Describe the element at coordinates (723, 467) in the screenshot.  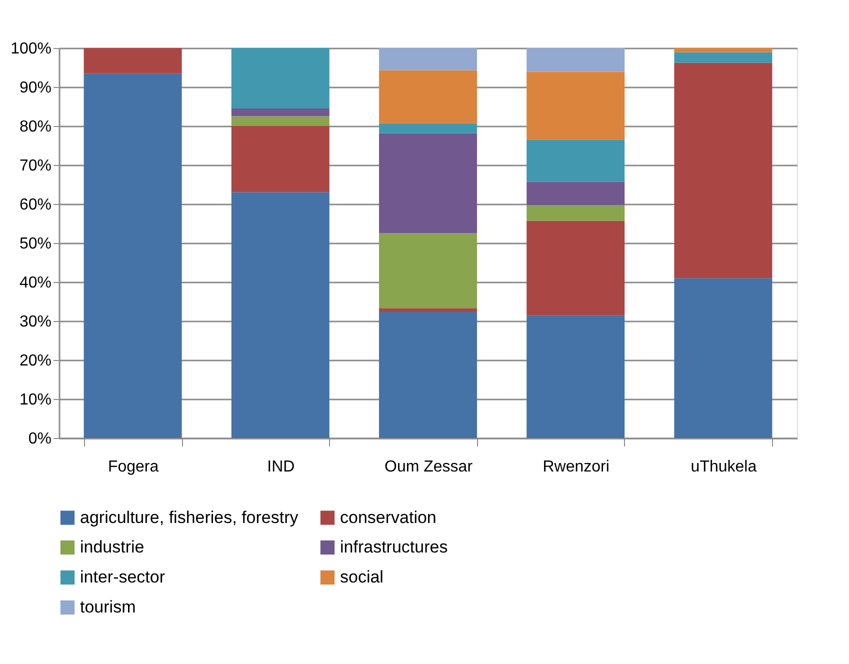
I see `x-tick-label: uThukela` at that location.